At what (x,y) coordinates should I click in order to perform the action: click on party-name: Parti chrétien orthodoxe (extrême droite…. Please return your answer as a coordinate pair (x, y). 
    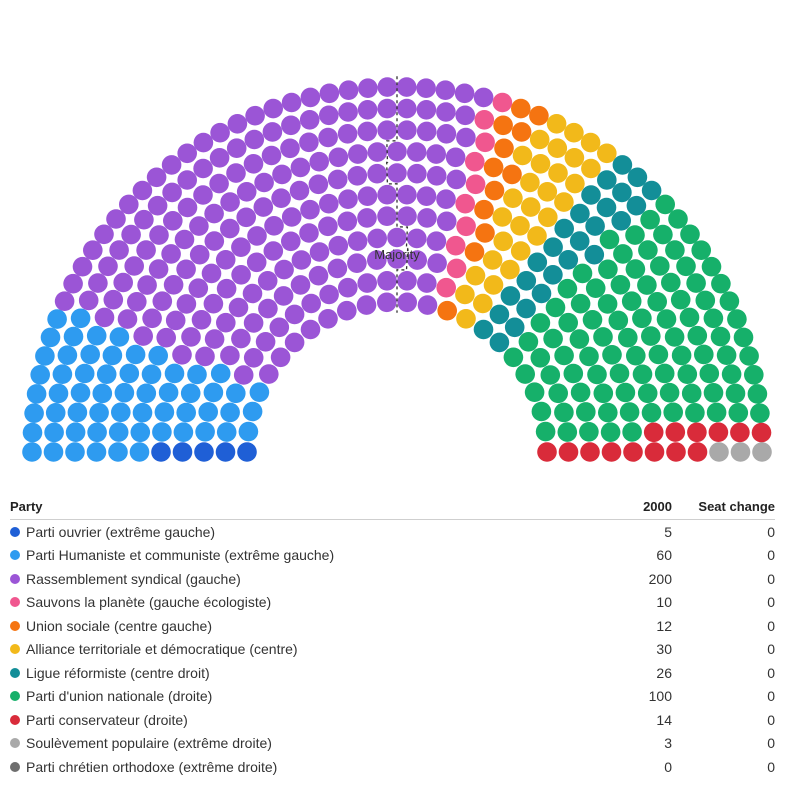
    Looking at the image, I should click on (152, 766).